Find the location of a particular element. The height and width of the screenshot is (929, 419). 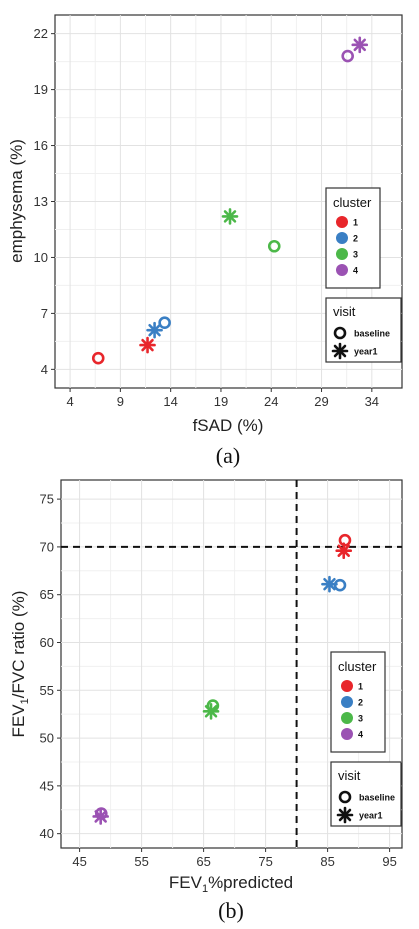

x-tick-label: 65 is located at coordinates (203, 861).